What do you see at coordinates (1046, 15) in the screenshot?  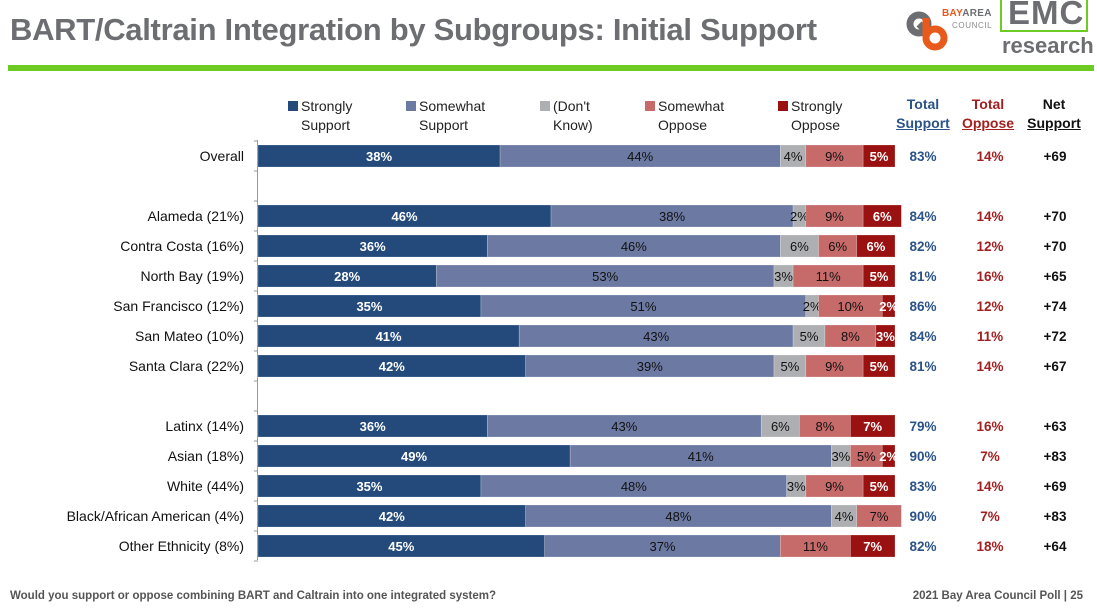 I see `emc-logo-text: EMC` at bounding box center [1046, 15].